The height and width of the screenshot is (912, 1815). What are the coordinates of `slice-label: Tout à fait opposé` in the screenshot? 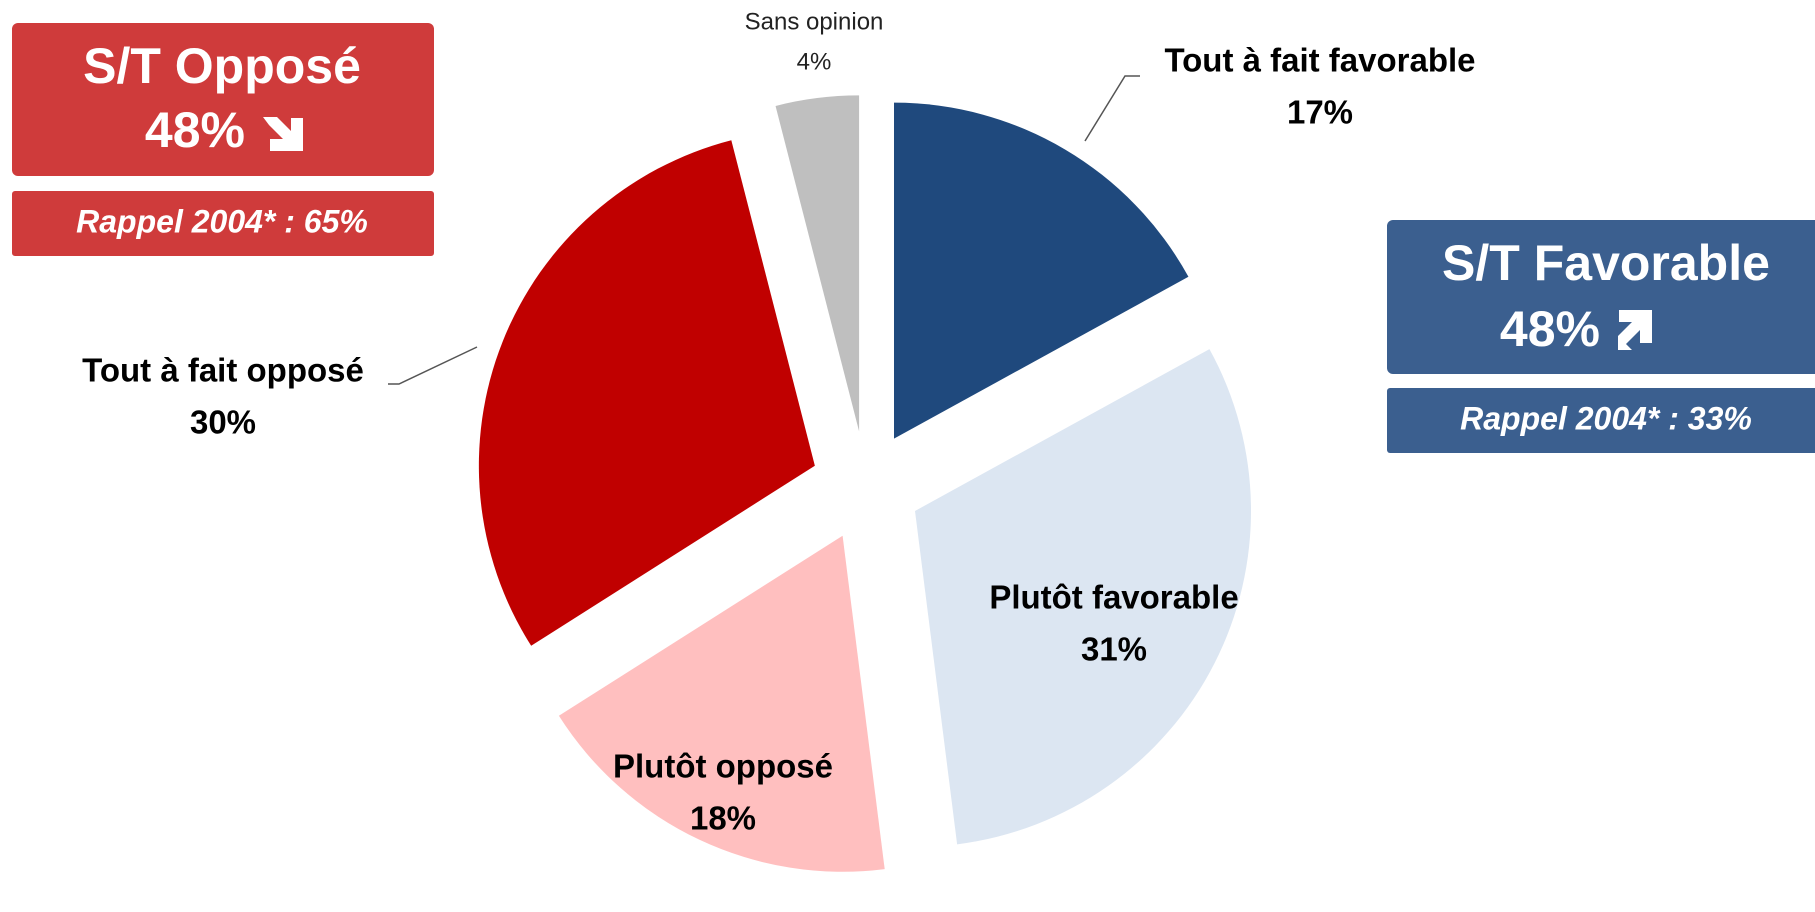 It's located at (223, 370).